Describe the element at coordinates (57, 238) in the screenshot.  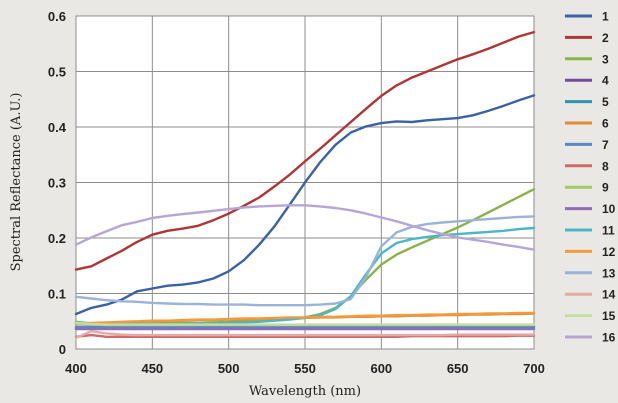
I see `y-tick-label-0.2: 0.2` at that location.